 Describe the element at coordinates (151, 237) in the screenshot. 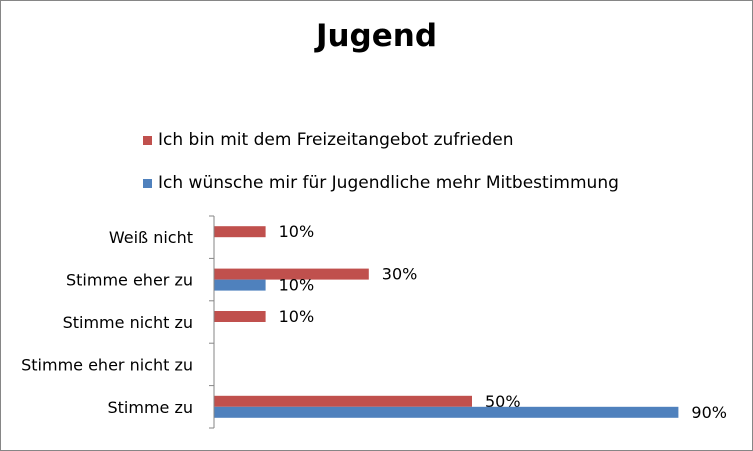

I see `category-label: Weiß nicht` at that location.